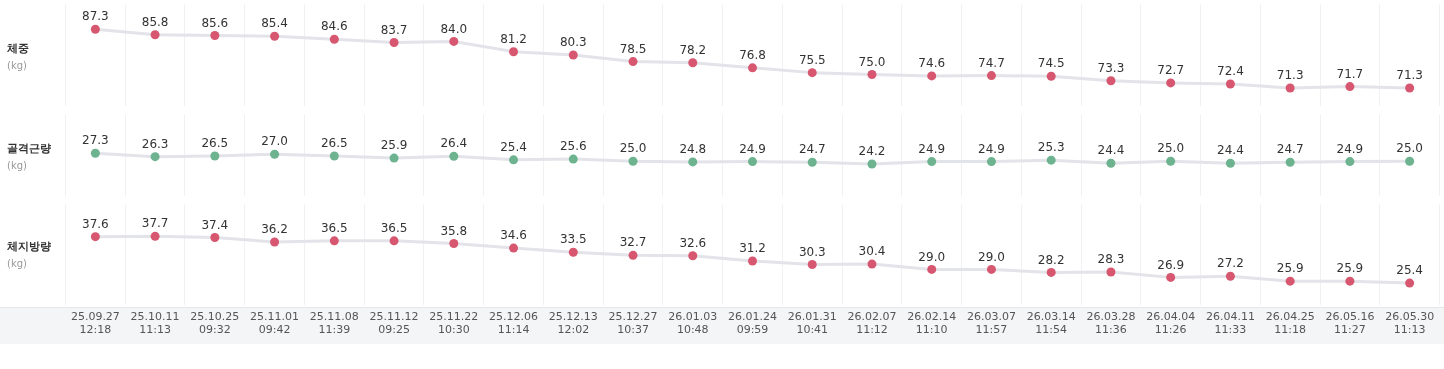 This screenshot has width=1444, height=369. Describe the element at coordinates (1051, 259) in the screenshot. I see `data-label: 28.2` at that location.